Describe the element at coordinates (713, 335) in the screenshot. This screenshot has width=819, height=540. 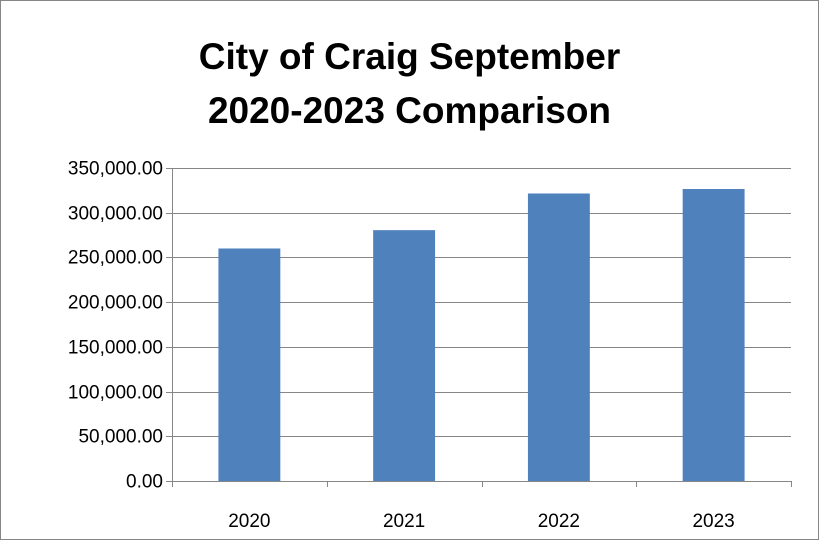
I see `bar-2023` at that location.